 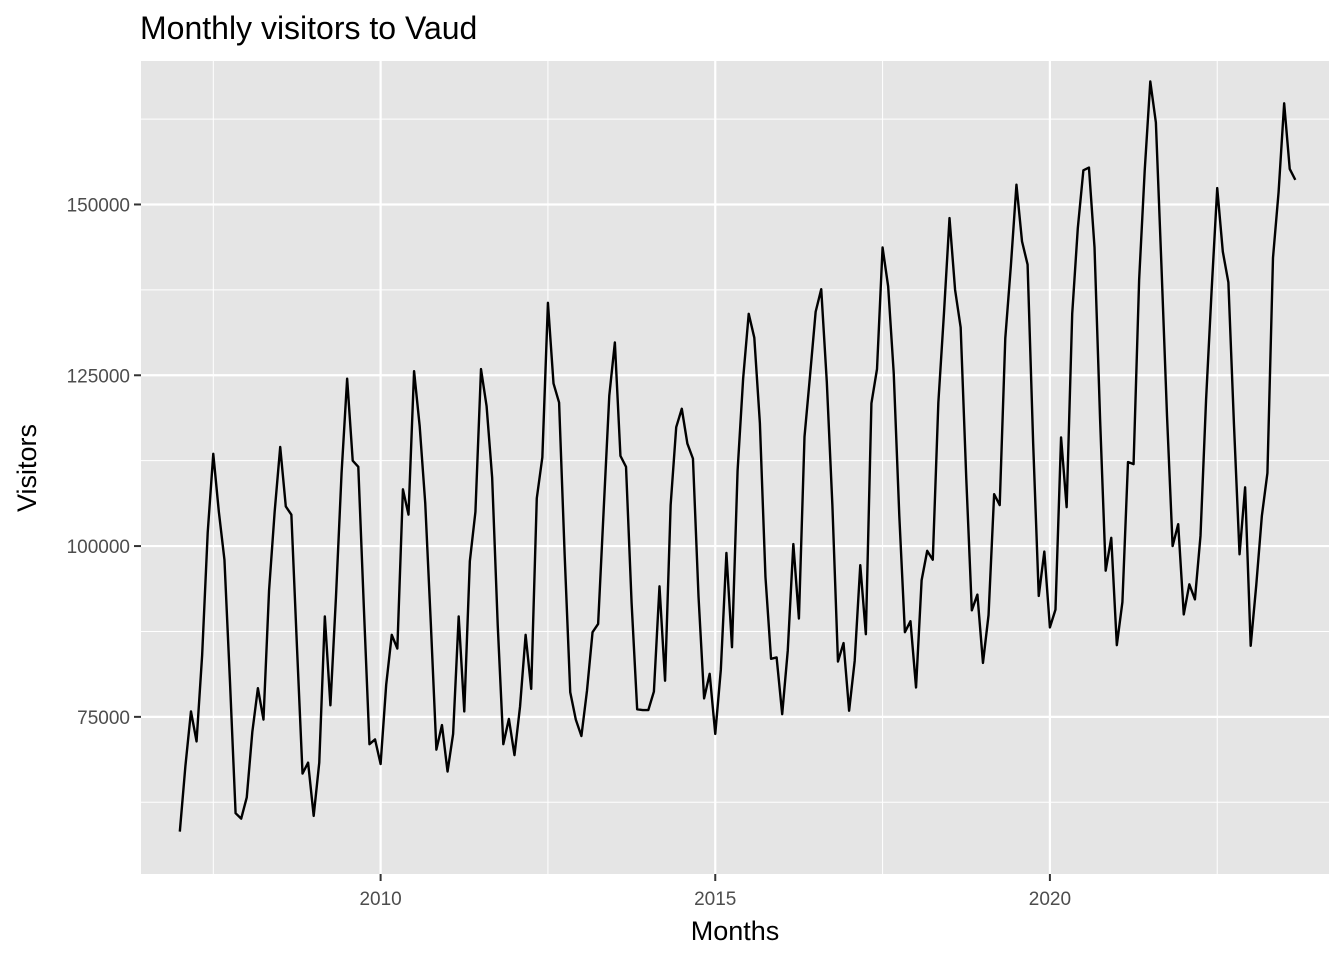 What do you see at coordinates (98, 205) in the screenshot?
I see `y-tick-label: 150000` at bounding box center [98, 205].